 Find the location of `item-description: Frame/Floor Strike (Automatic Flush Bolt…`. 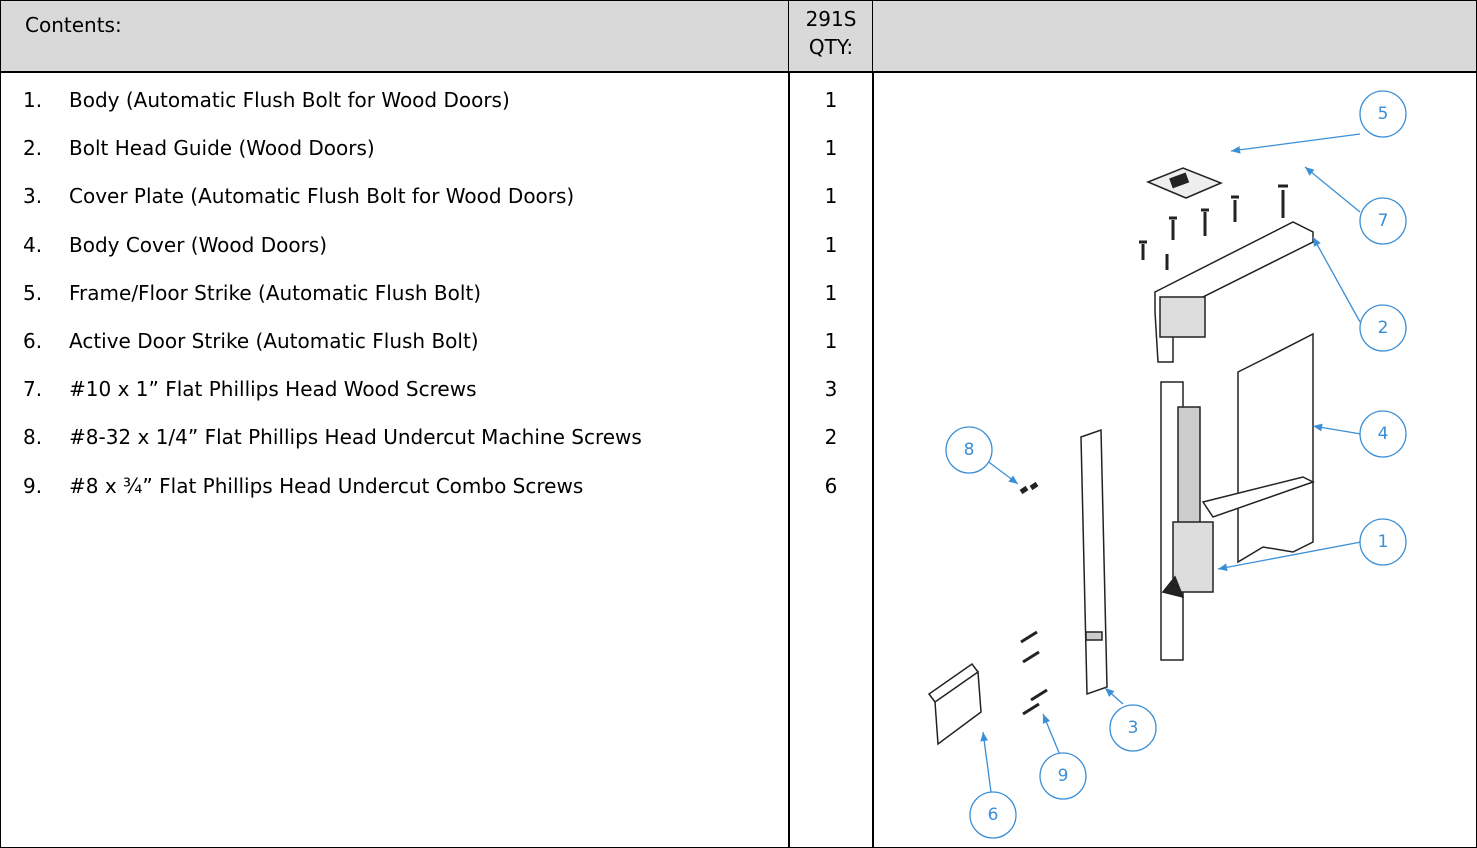

item-description: Frame/Floor Strike (Automatic Flush Bolt… is located at coordinates (275, 292).